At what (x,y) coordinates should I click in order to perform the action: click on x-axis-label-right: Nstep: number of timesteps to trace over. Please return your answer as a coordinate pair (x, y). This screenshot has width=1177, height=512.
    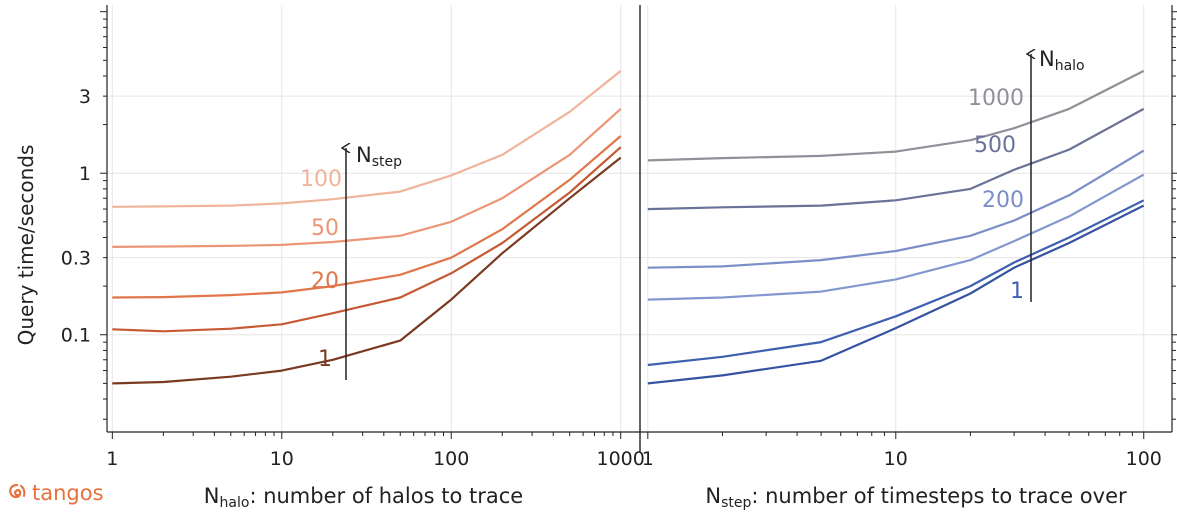
    Looking at the image, I should click on (916, 497).